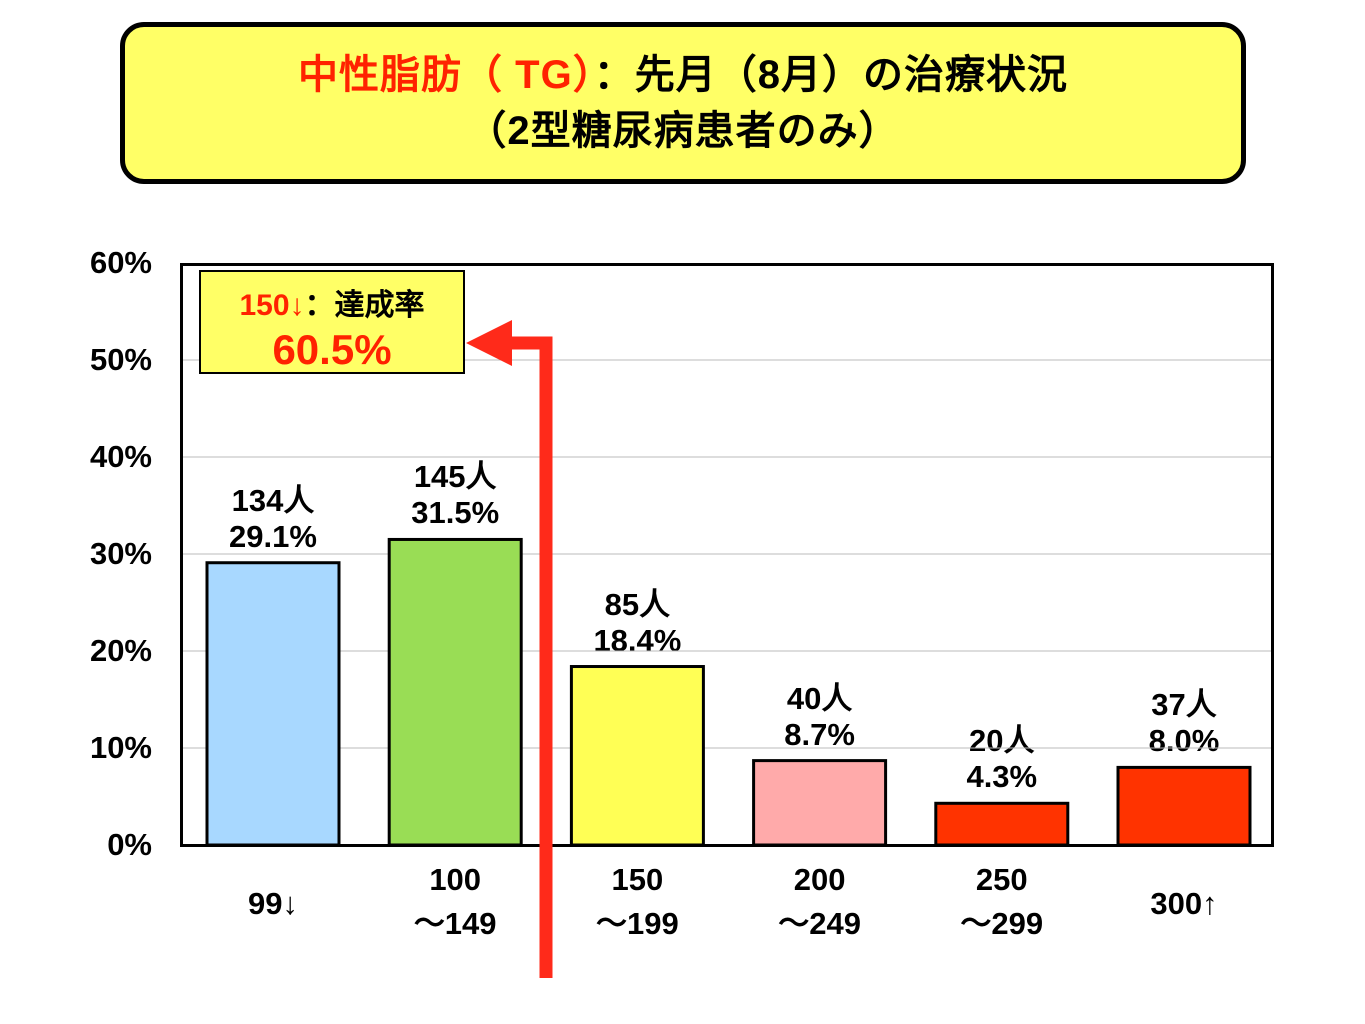 This screenshot has height=1024, width=1365. I want to click on x-category-line: ～299, so click(1002, 923).